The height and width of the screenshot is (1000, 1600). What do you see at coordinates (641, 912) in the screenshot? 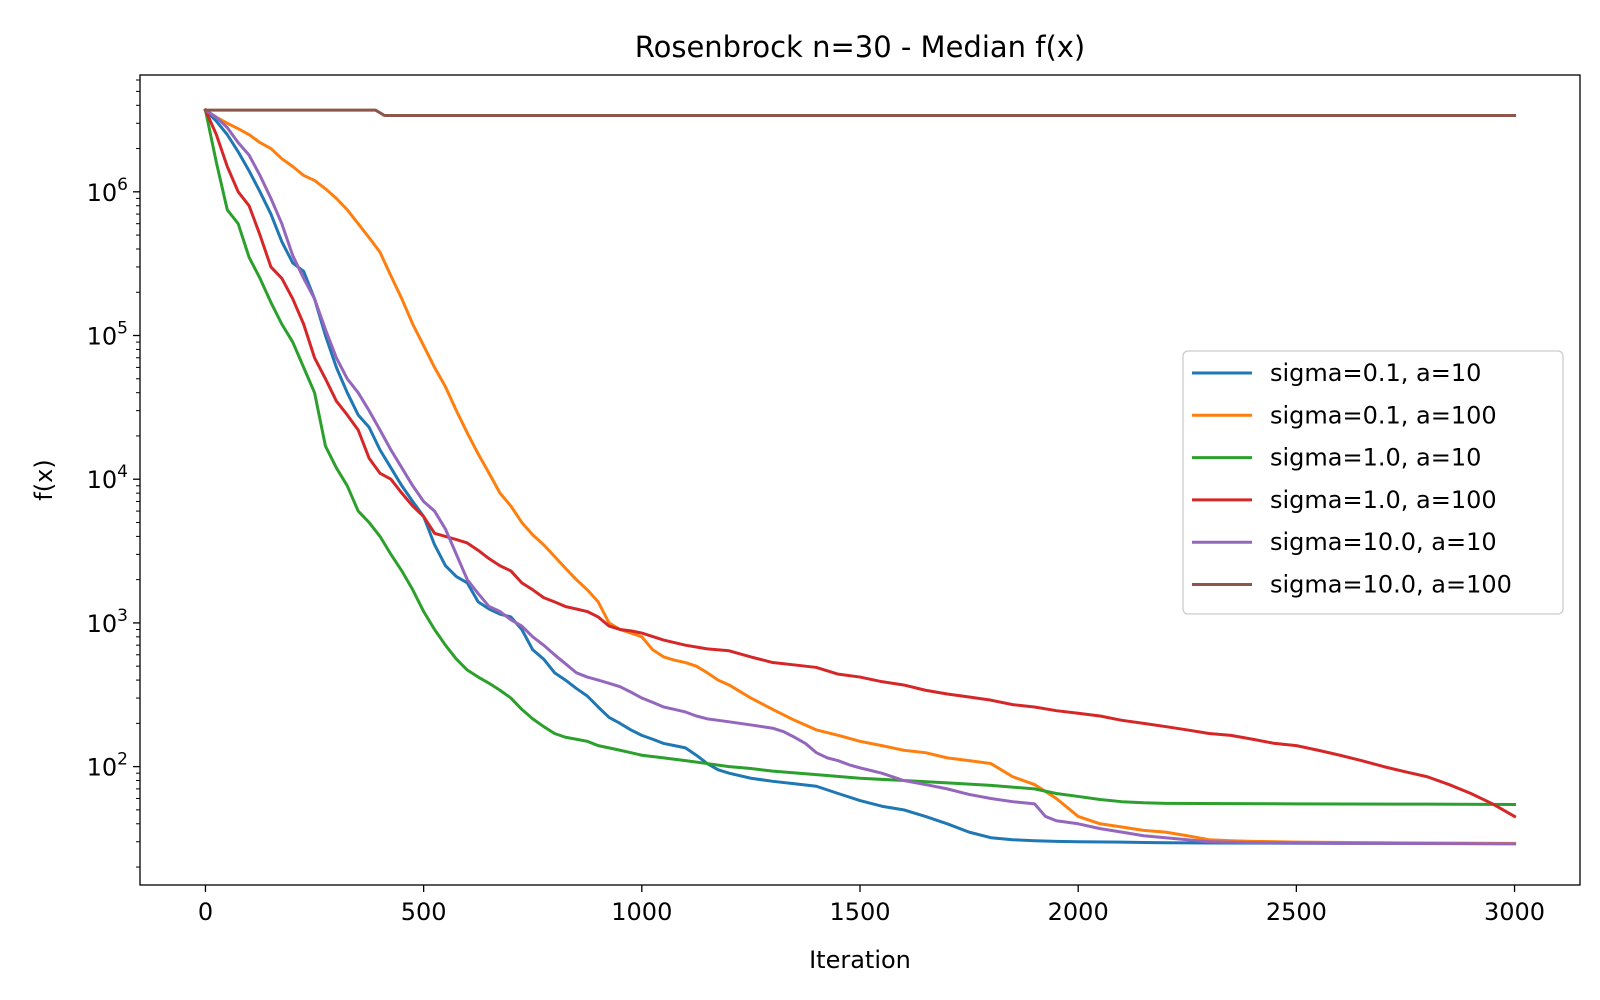
I see `x-tick-label: 1000` at bounding box center [641, 912].